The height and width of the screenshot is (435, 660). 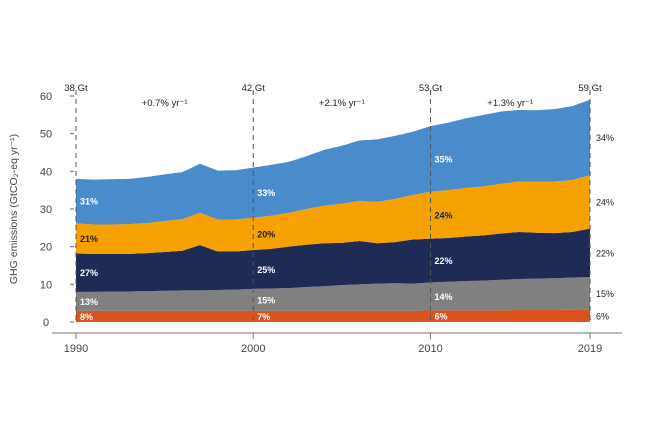 I want to click on total-label-0: 38 Gt, so click(x=76, y=88).